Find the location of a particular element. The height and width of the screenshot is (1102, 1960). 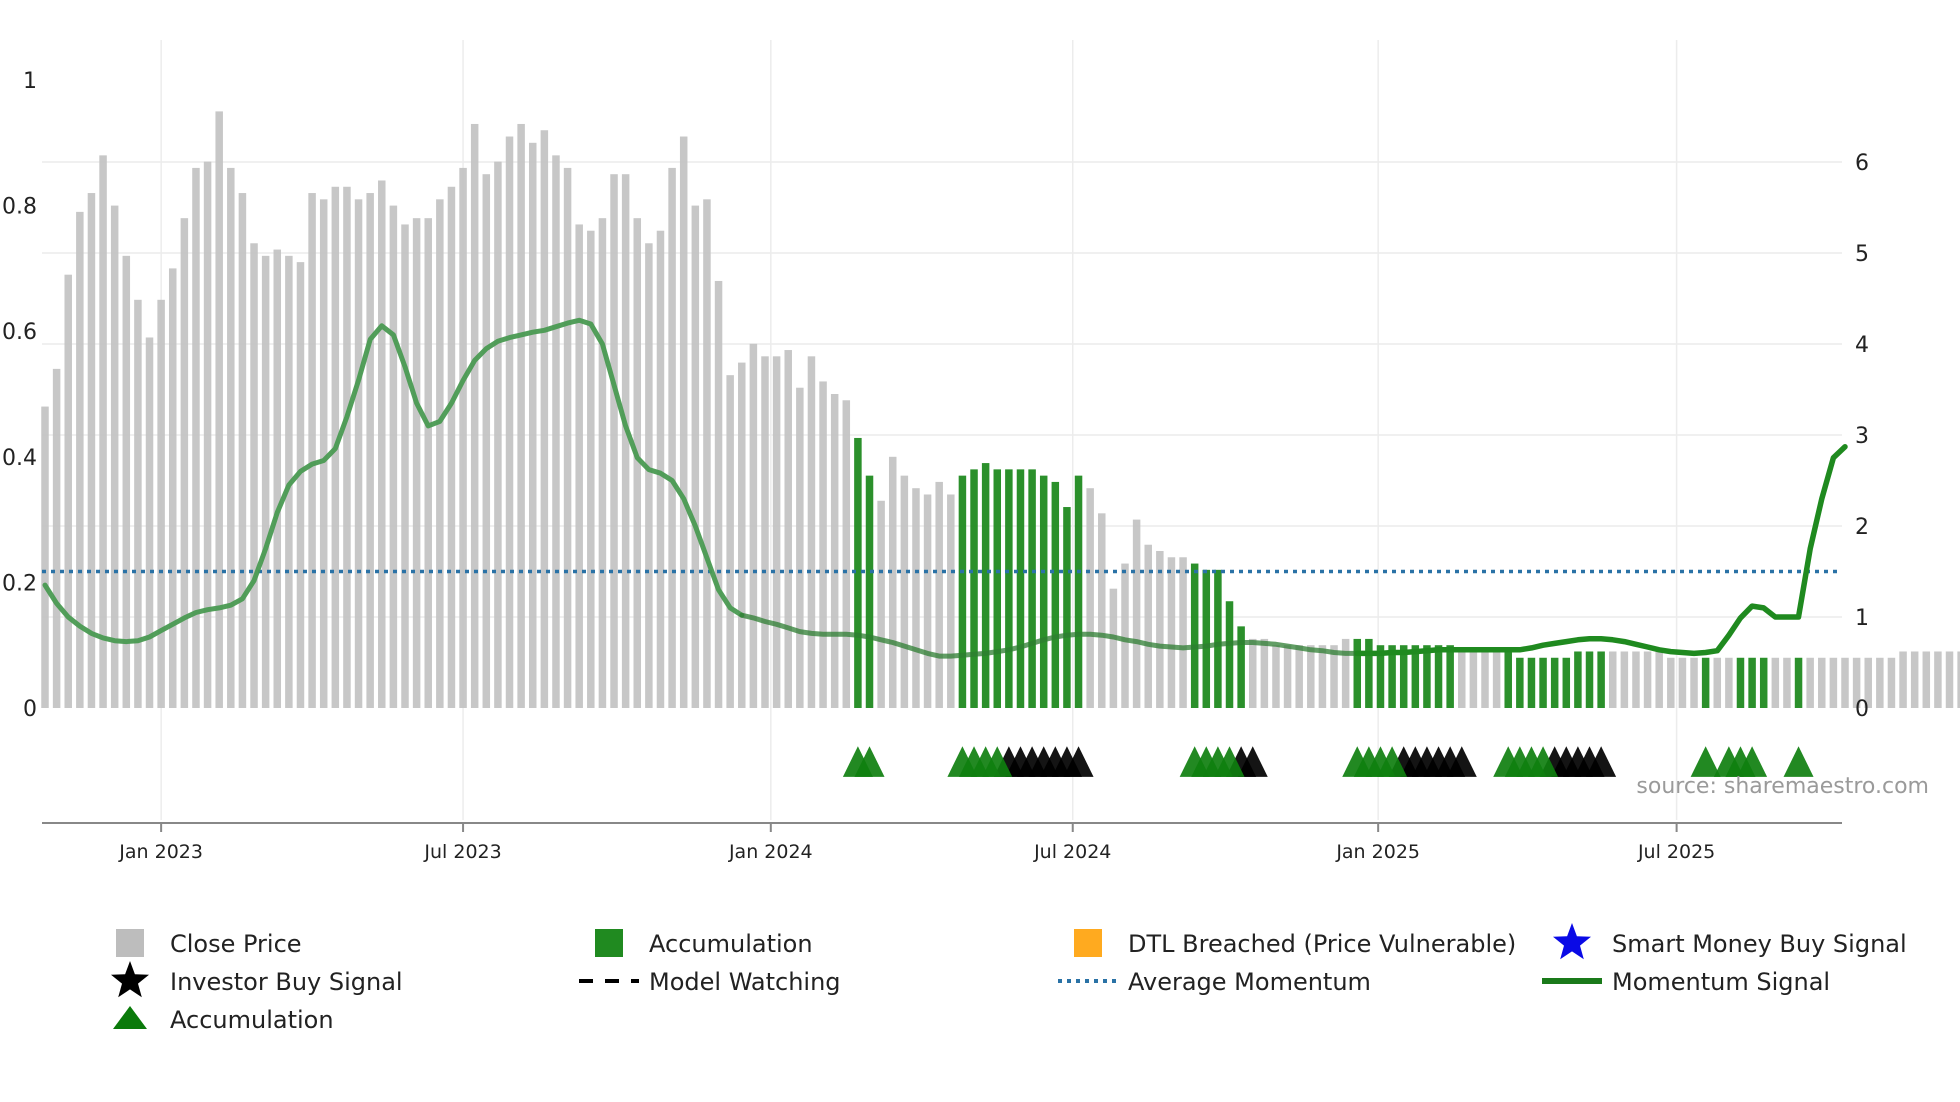

legend-swatch-dtl-breached-price-vulnerable is located at coordinates (1088, 943).